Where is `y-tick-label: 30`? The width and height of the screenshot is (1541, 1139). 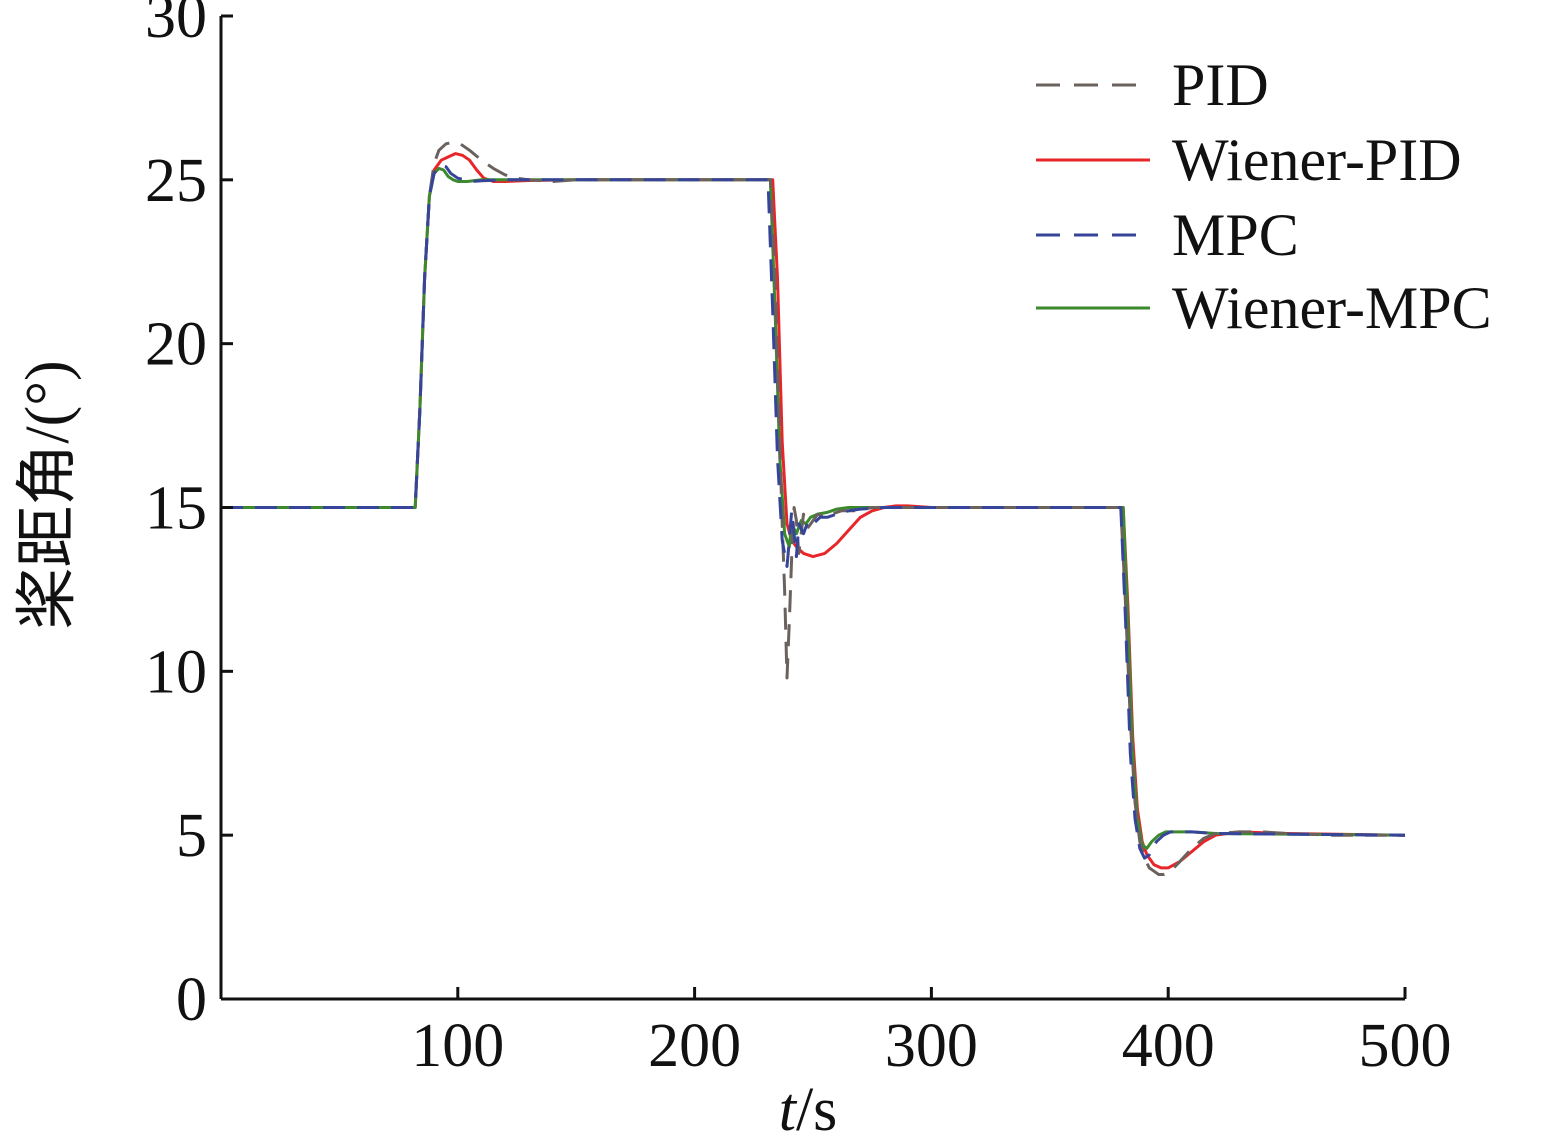 y-tick-label: 30 is located at coordinates (176, 25).